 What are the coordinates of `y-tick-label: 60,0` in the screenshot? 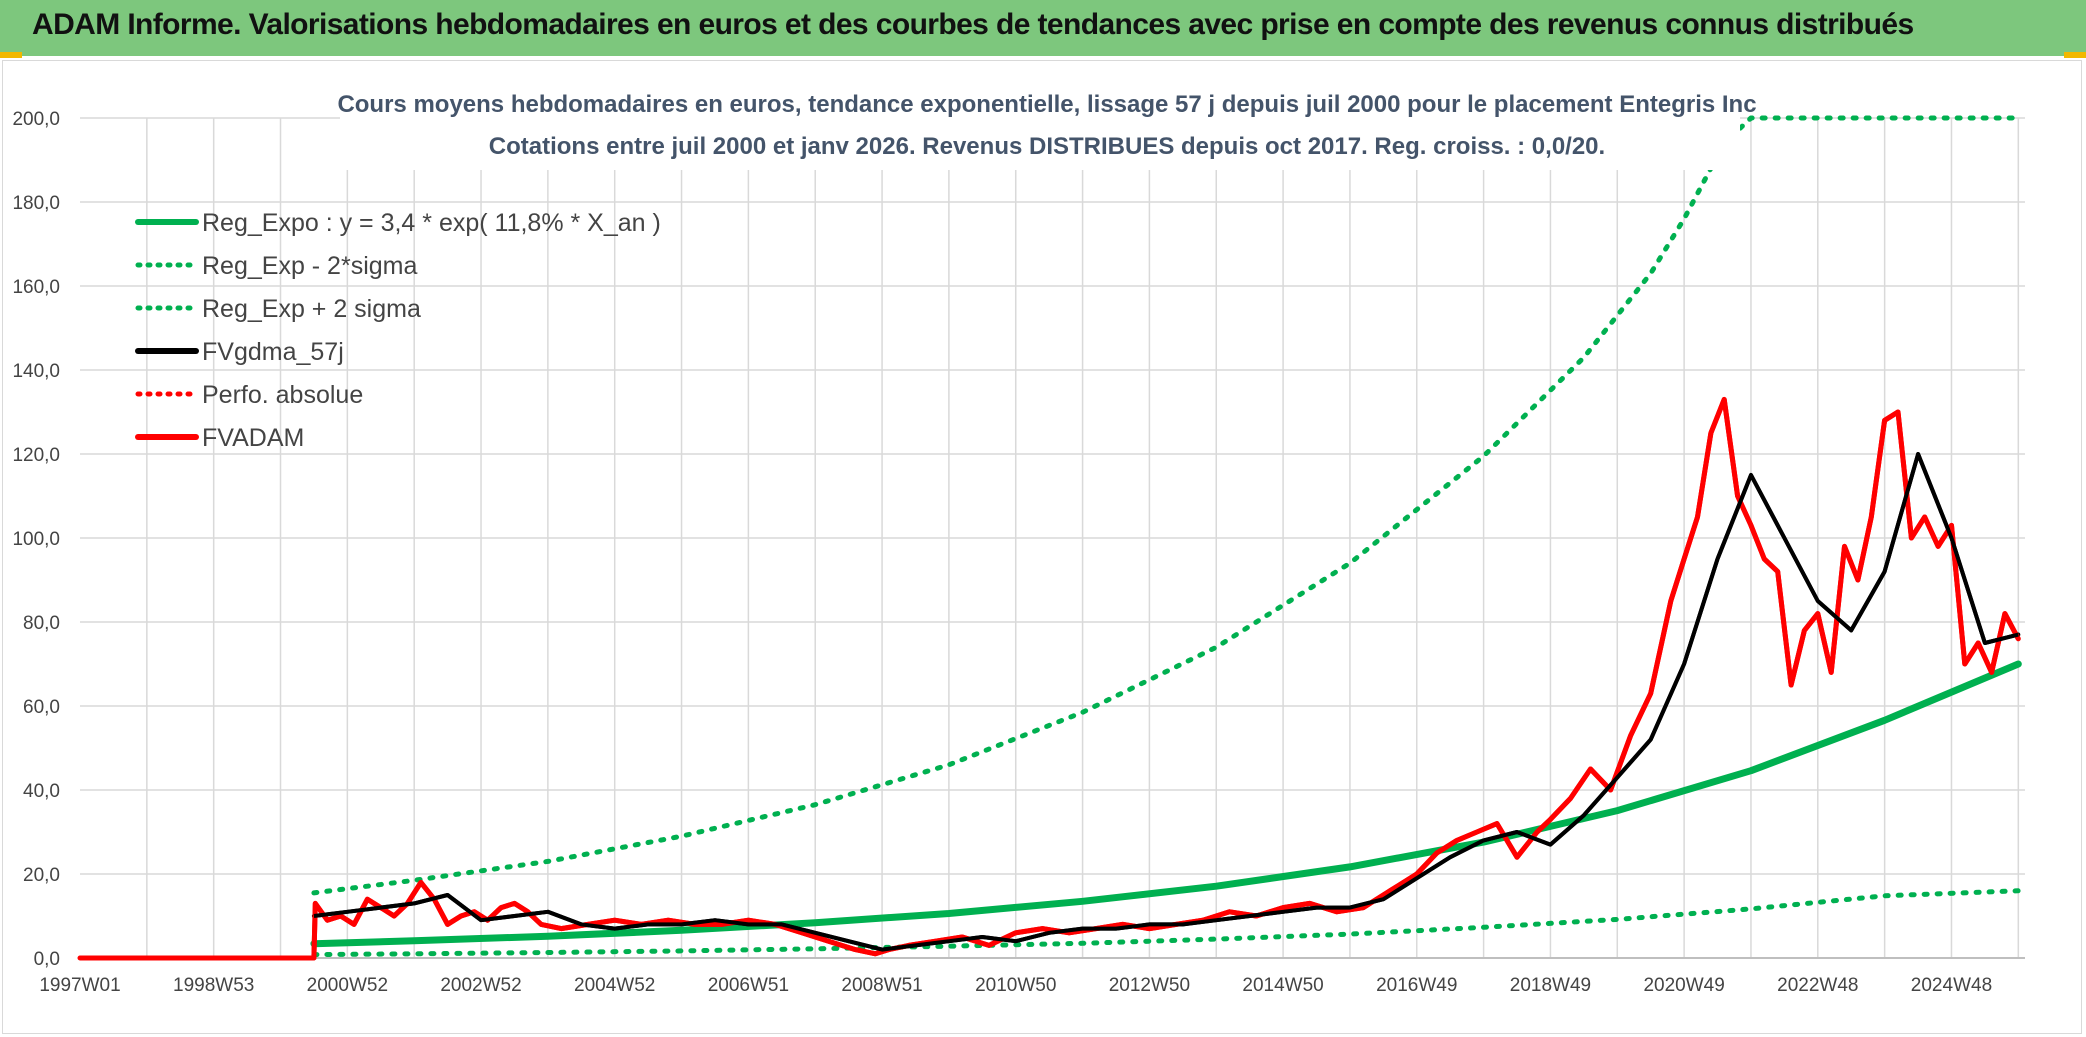 It's located at (41, 707).